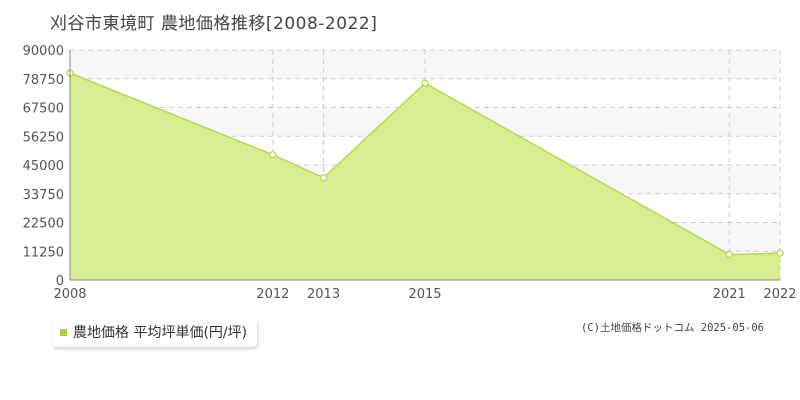  Describe the element at coordinates (43, 51) in the screenshot. I see `y-tick-label: 90000` at that location.